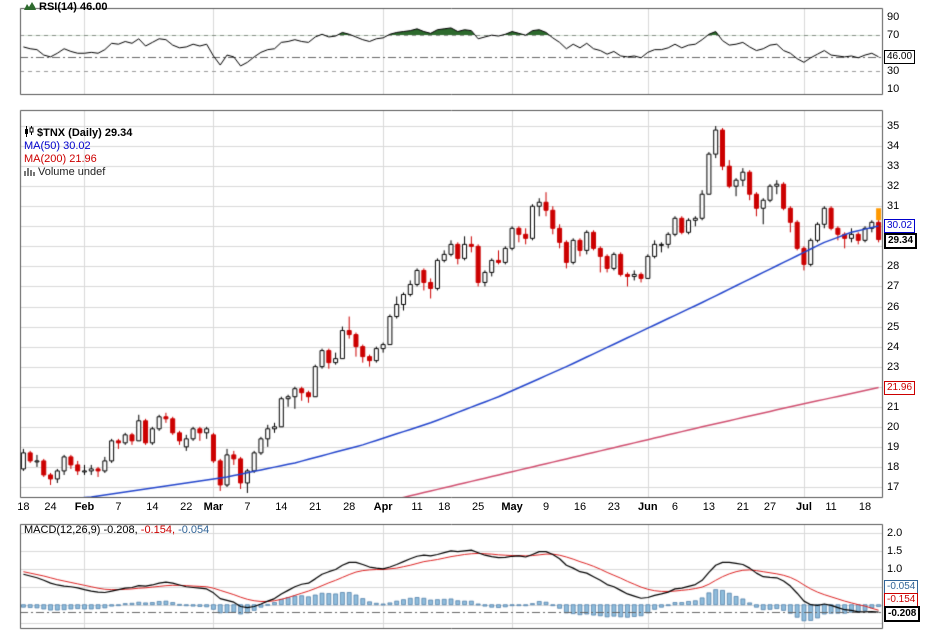 Image resolution: width=936 pixels, height=630 pixels. What do you see at coordinates (901, 240) in the screenshot?
I see `last-price-value-box: 29.34` at bounding box center [901, 240].